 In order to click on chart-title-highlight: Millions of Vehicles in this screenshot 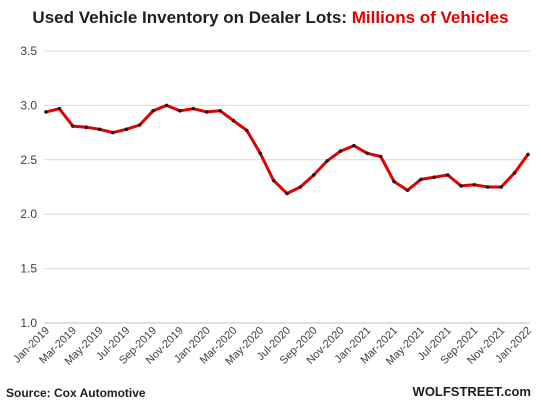, I will do `click(430, 17)`.